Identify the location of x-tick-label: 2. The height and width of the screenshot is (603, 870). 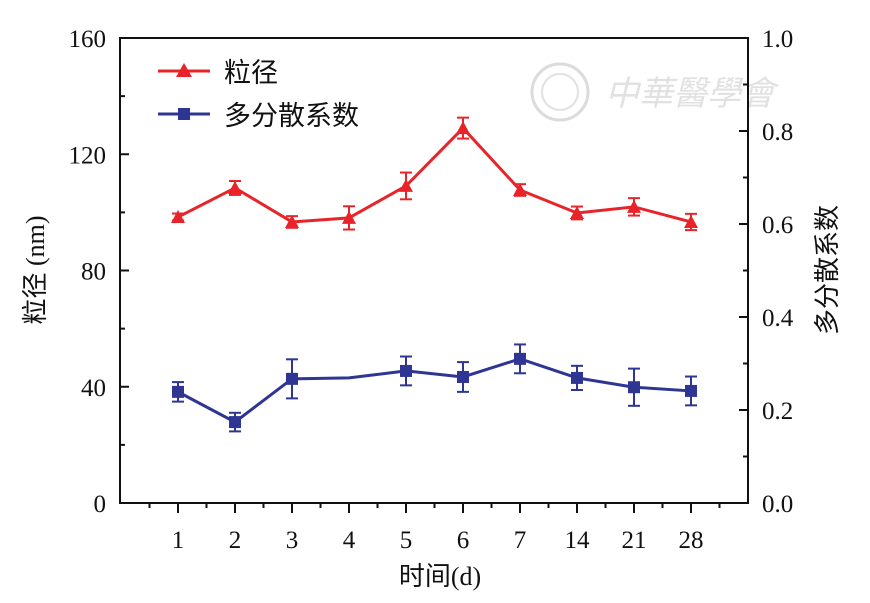
(235, 540).